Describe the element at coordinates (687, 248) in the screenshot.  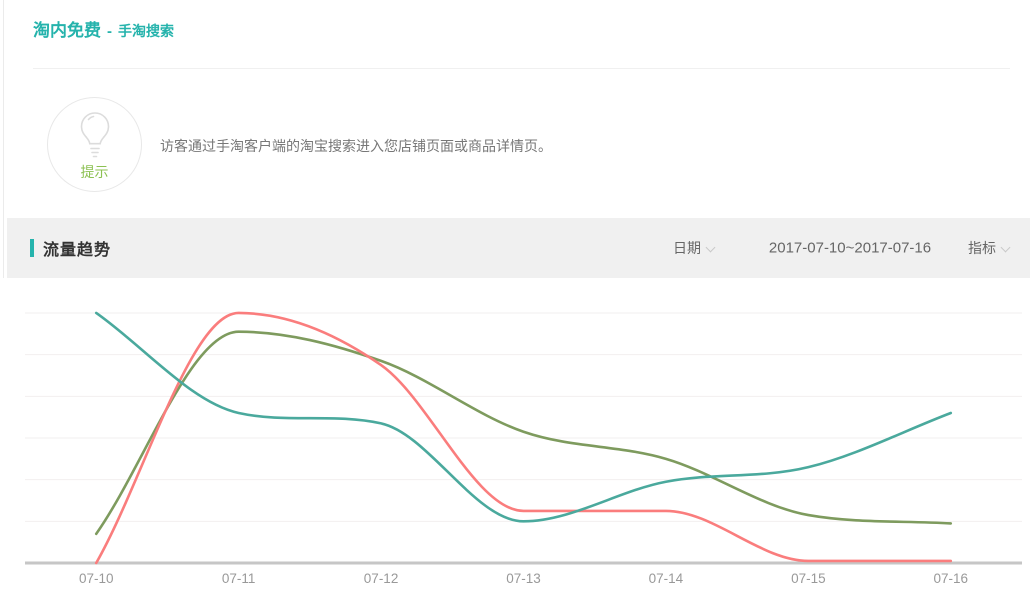
I see `date-dropdown-label: 日期` at that location.